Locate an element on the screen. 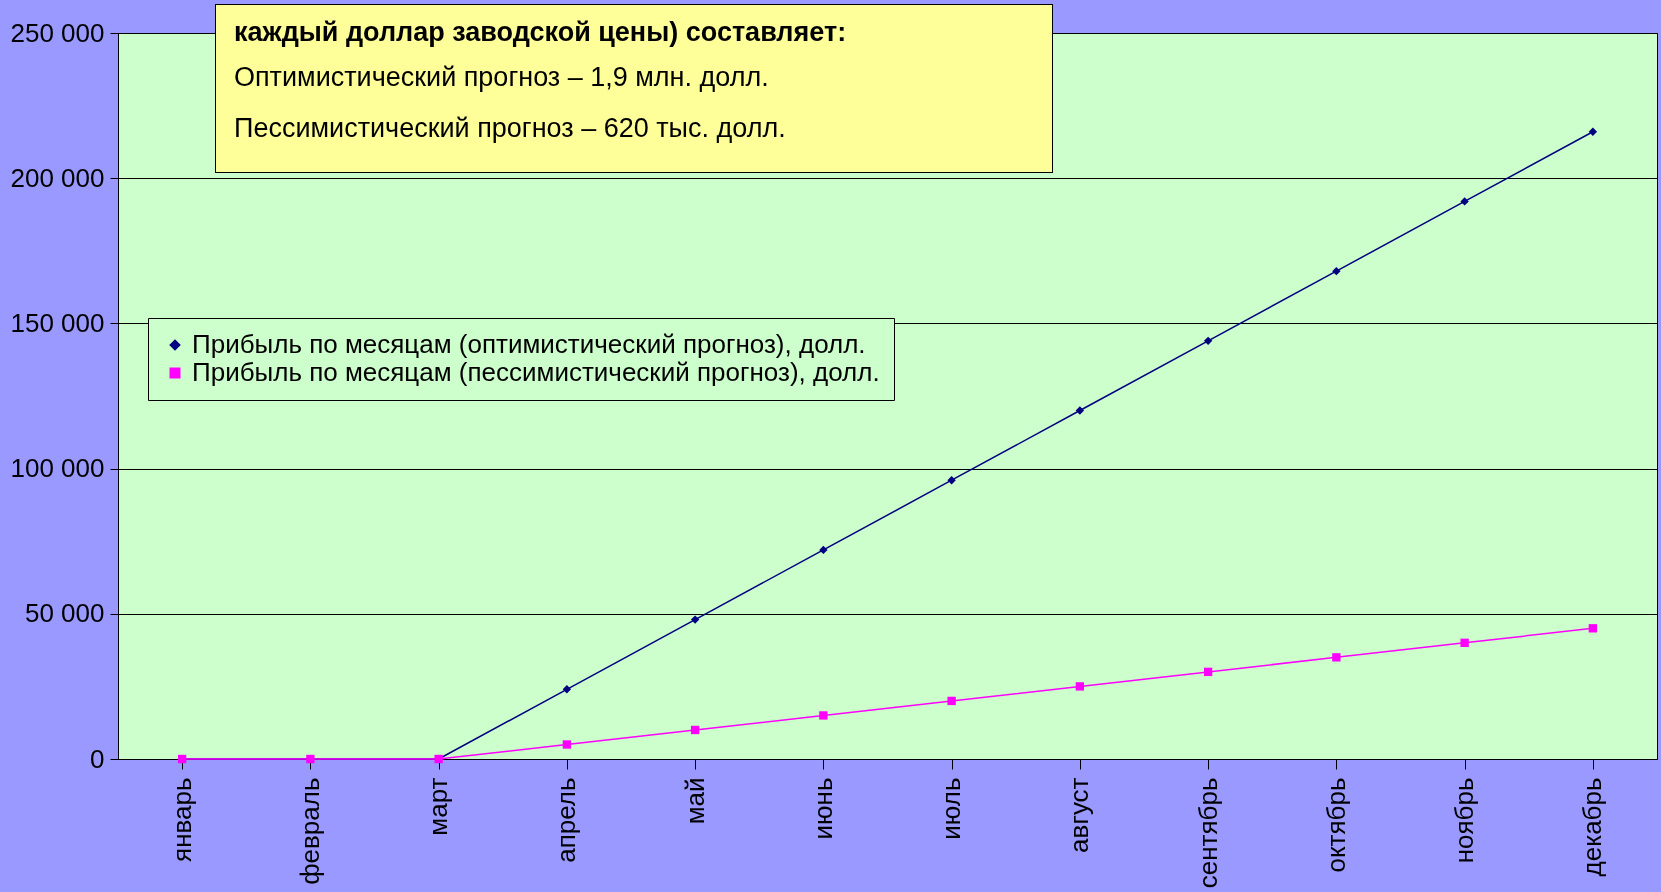  x-tick-label: январь is located at coordinates (181, 819).